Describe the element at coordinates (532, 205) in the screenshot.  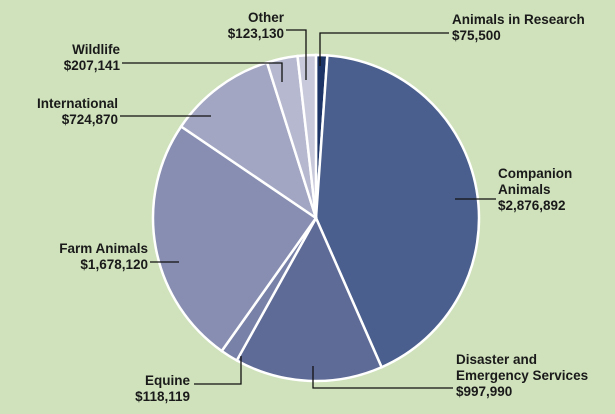
I see `label-value: $2,876,892` at that location.